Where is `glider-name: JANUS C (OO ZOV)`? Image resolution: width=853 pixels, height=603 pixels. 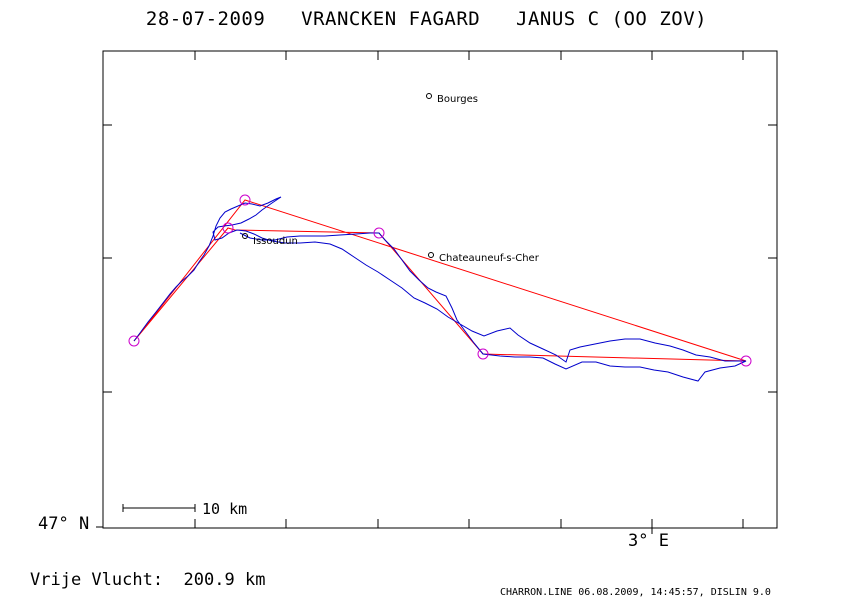 glider-name: JANUS C (OO ZOV) is located at coordinates (612, 19).